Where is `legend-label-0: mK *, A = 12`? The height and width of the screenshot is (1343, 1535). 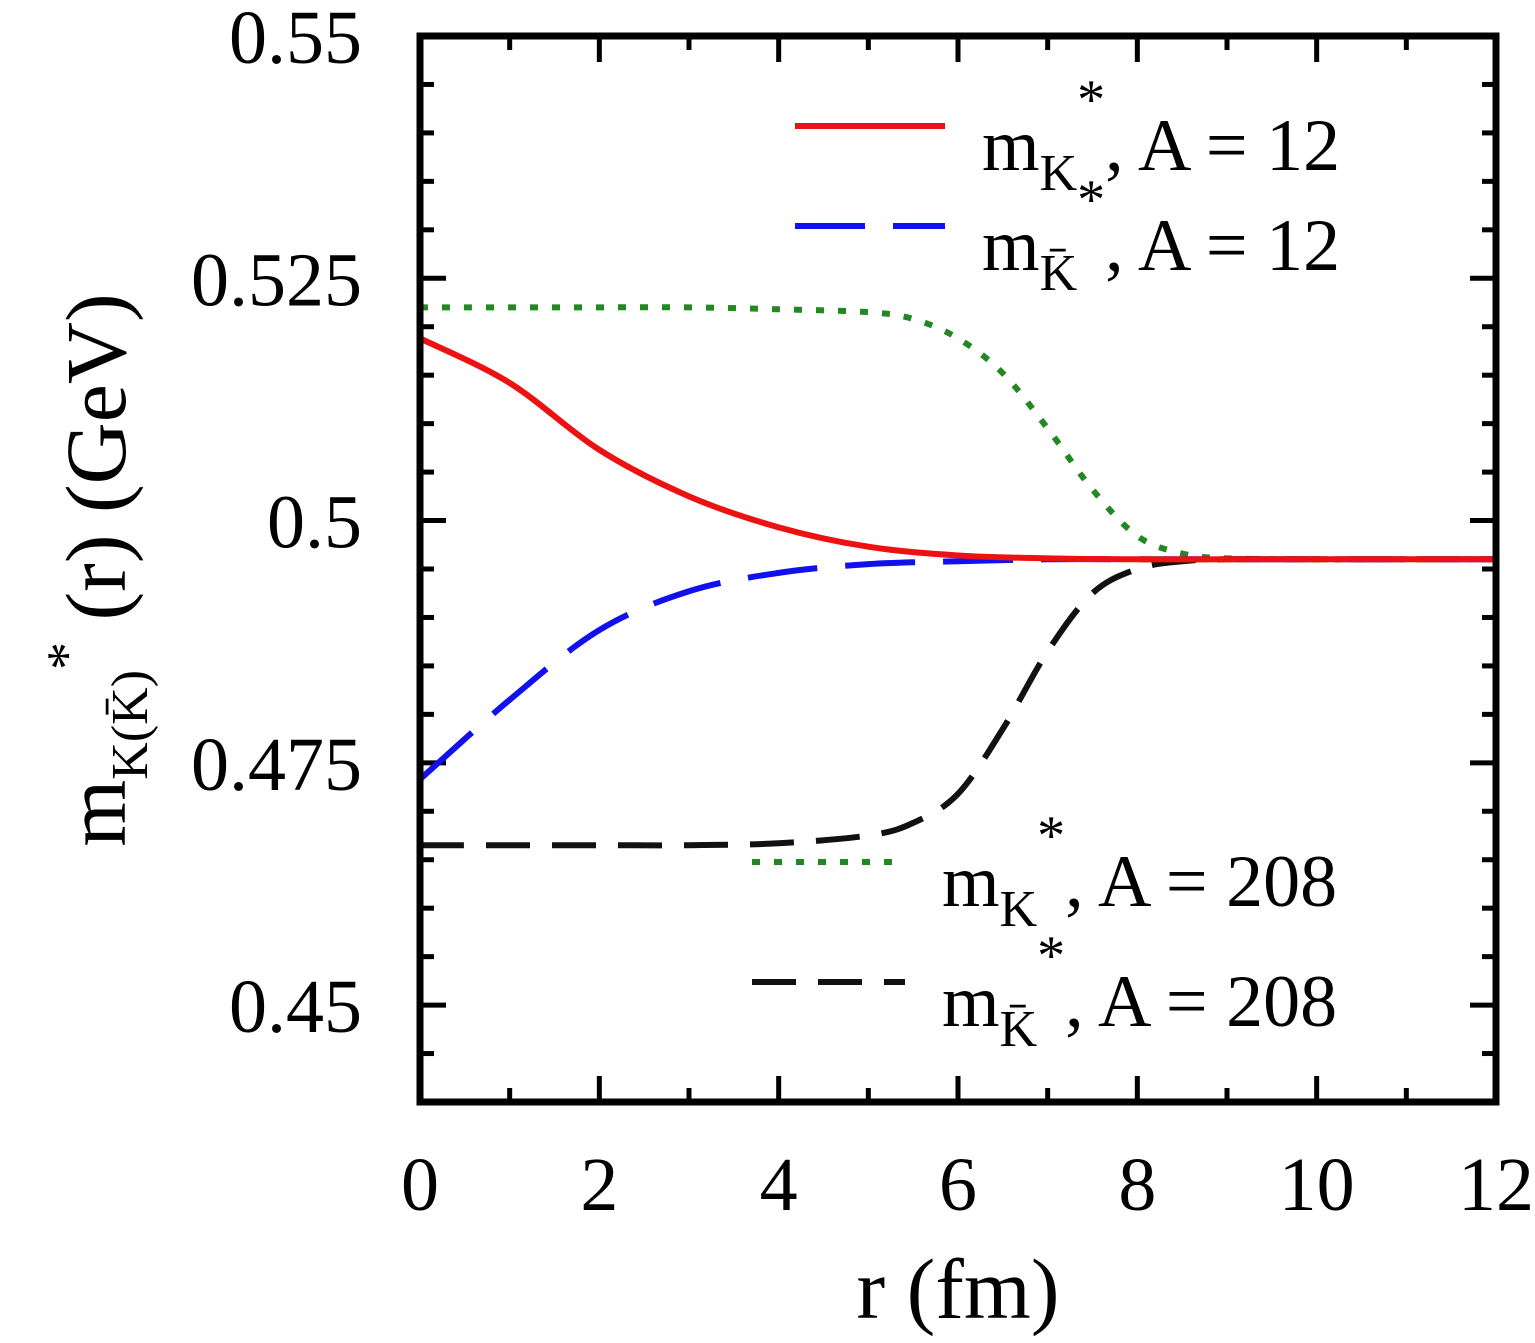 legend-label-0: mK *, A = 12 is located at coordinates (1161, 135).